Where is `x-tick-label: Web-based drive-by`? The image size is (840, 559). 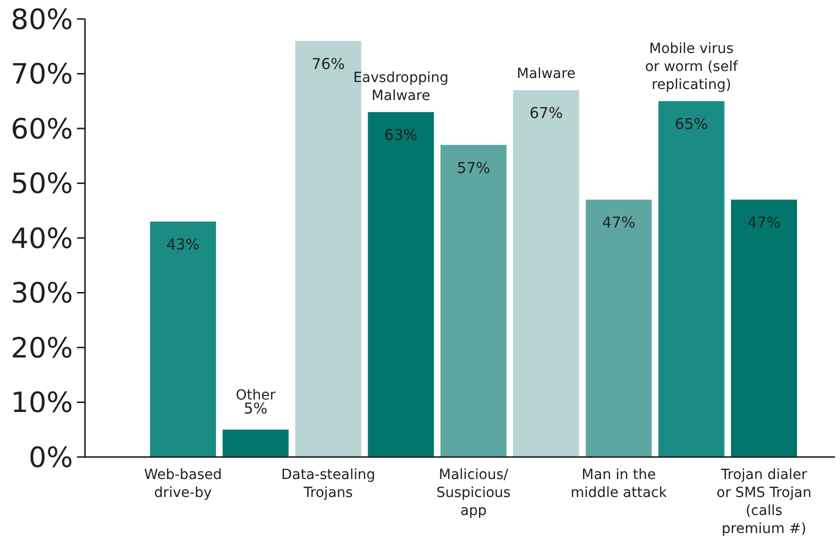 x-tick-label: Web-based drive-by is located at coordinates (183, 484).